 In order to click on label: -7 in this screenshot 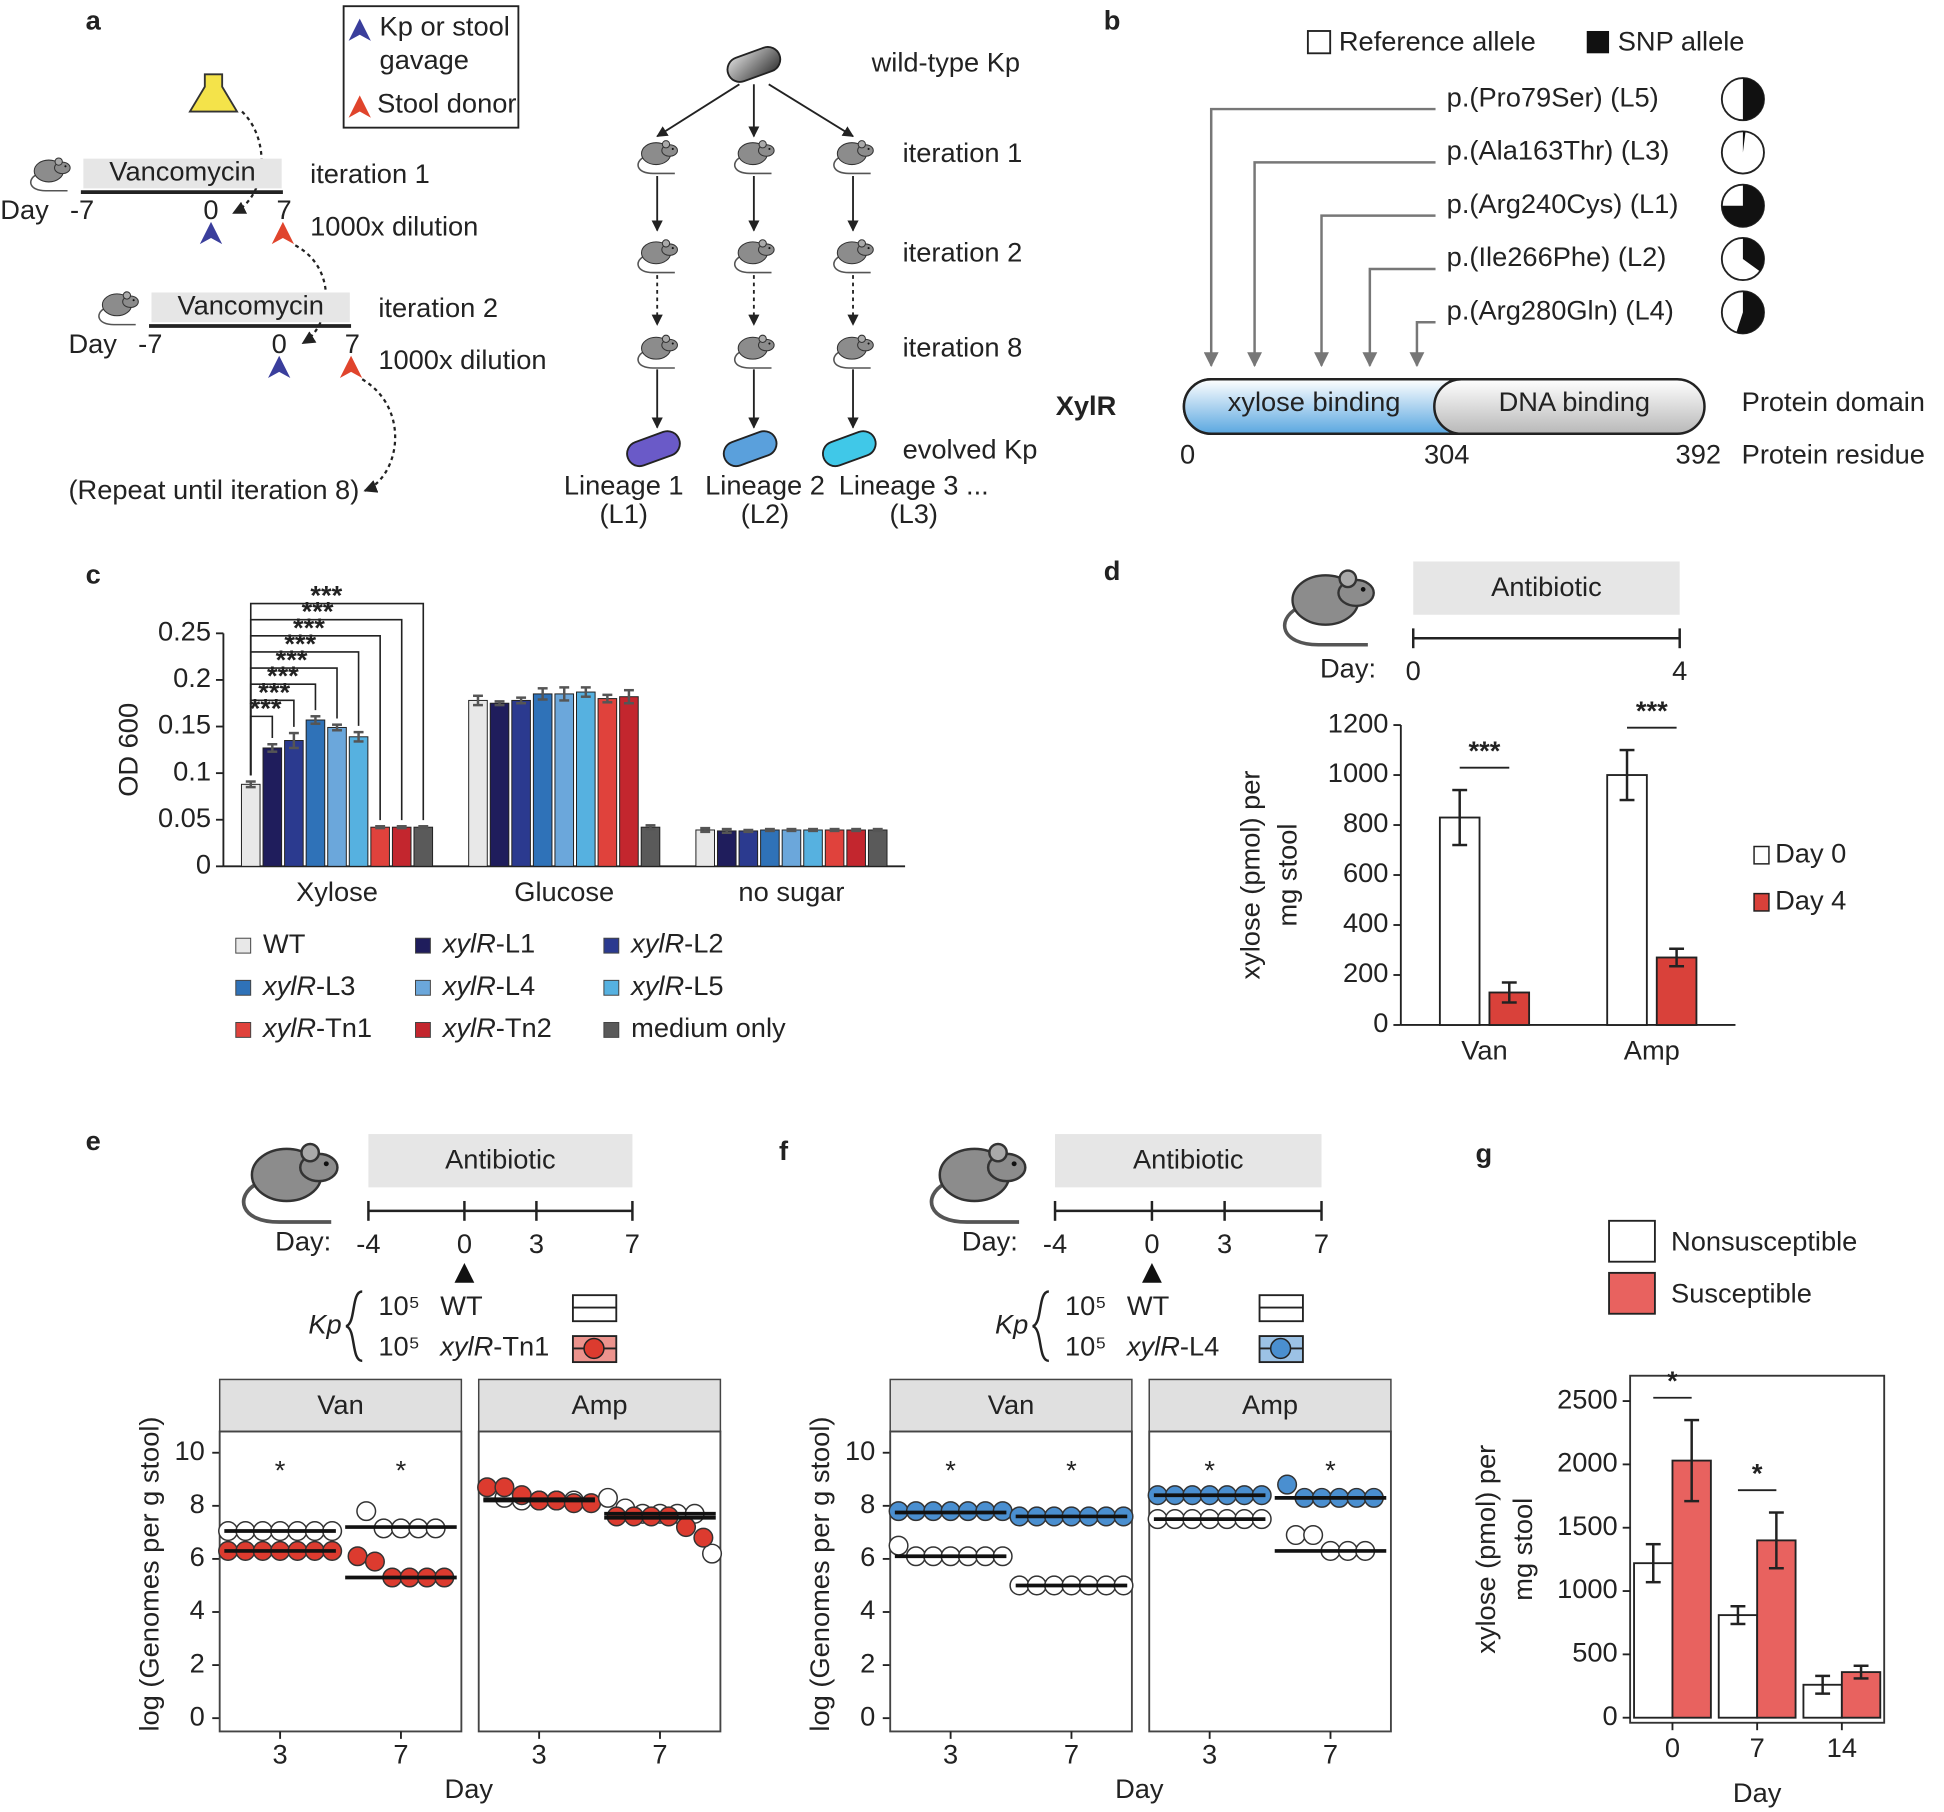, I will do `click(82, 209)`.